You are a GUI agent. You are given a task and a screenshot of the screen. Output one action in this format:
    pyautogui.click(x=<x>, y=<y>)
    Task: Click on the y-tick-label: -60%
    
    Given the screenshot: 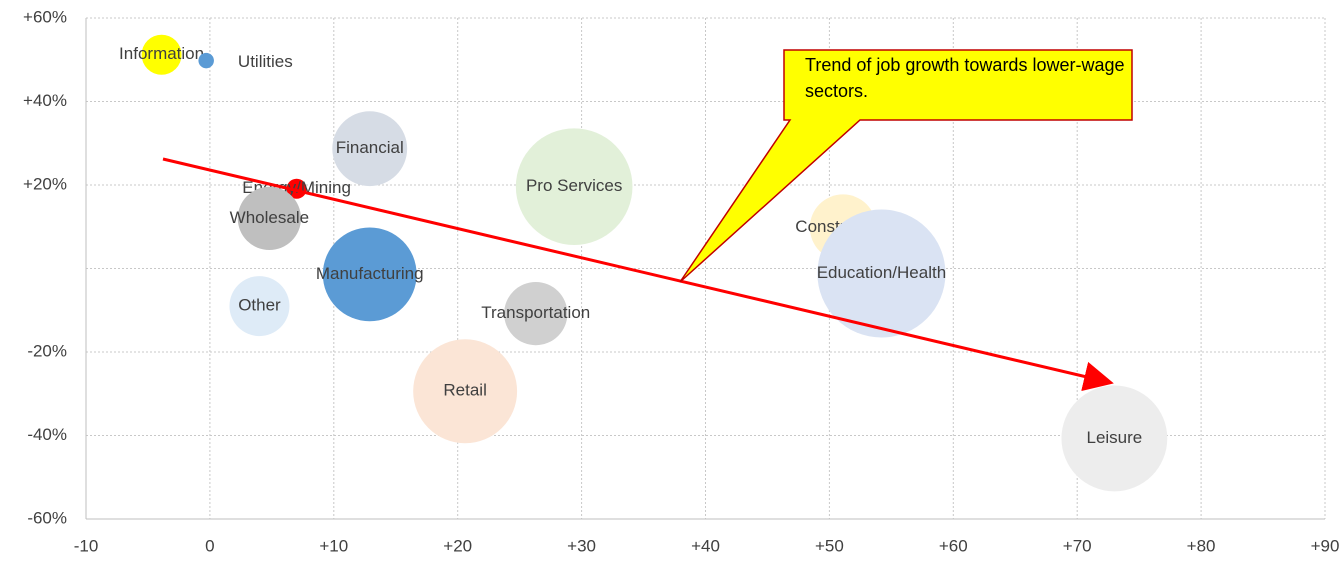 What is the action you would take?
    pyautogui.click(x=47, y=517)
    